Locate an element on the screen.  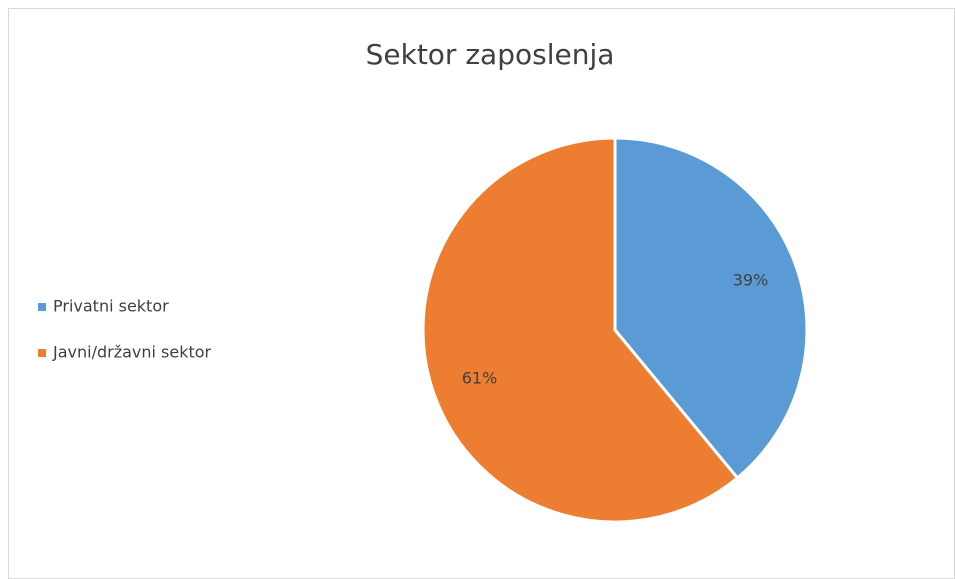
data-label: 39% is located at coordinates (751, 280).